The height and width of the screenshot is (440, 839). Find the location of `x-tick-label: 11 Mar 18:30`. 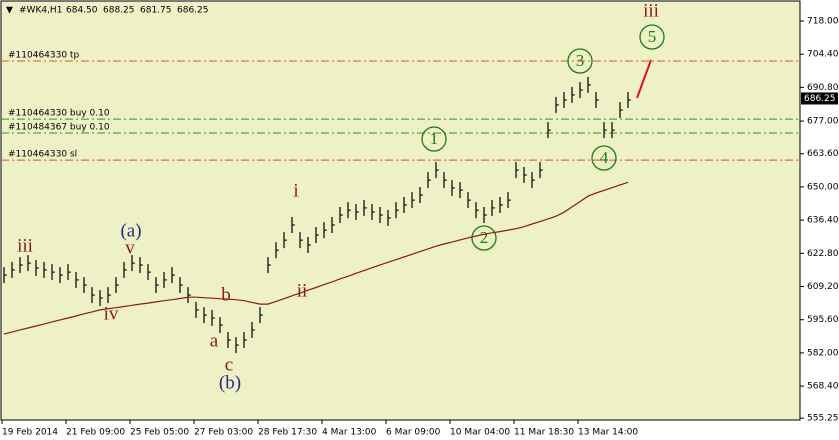

x-tick-label: 11 Mar 18:30 is located at coordinates (544, 433).